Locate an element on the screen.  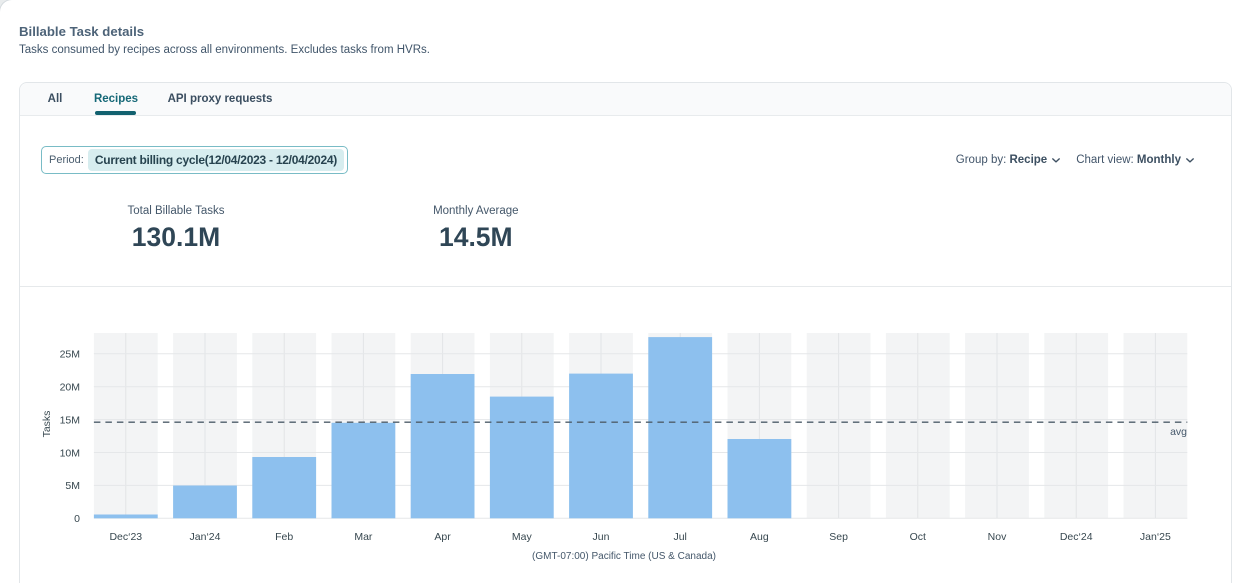
svg-text: avg is located at coordinates (1178, 432).